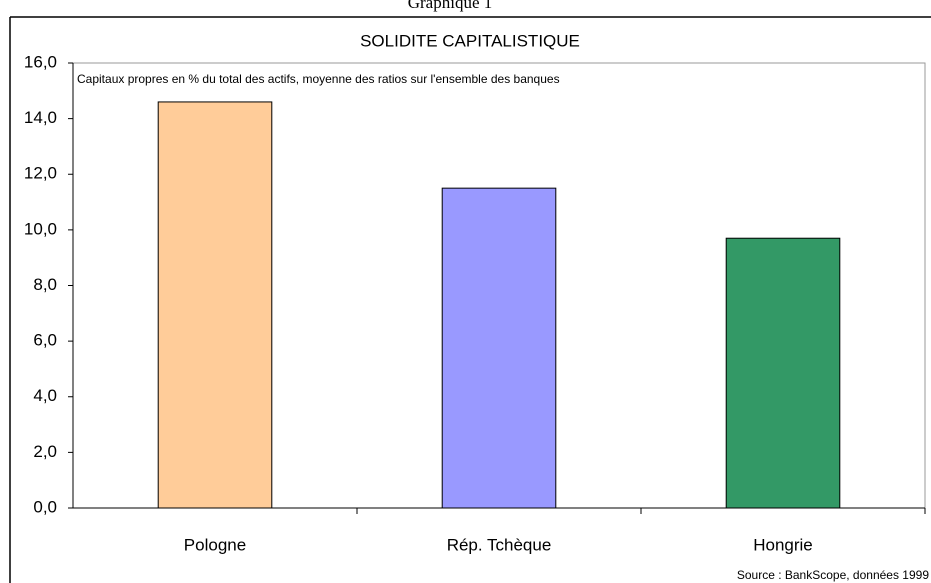  I want to click on y-tick-label: 16,0, so click(40, 61).